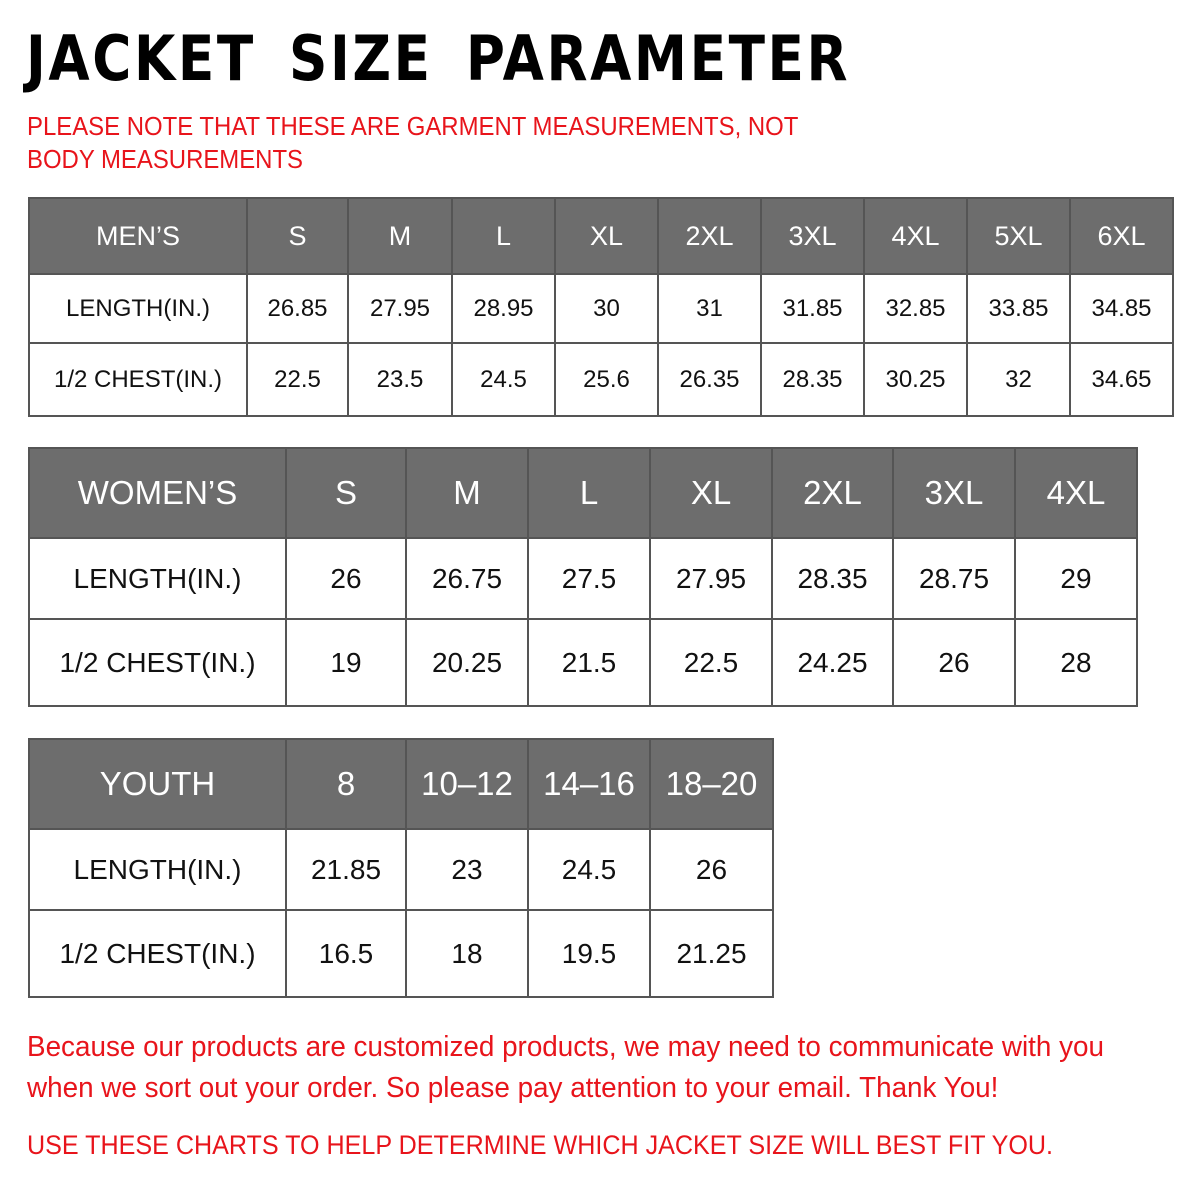 Image resolution: width=1200 pixels, height=1200 pixels. I want to click on measurement-cell: 31, so click(709, 308).